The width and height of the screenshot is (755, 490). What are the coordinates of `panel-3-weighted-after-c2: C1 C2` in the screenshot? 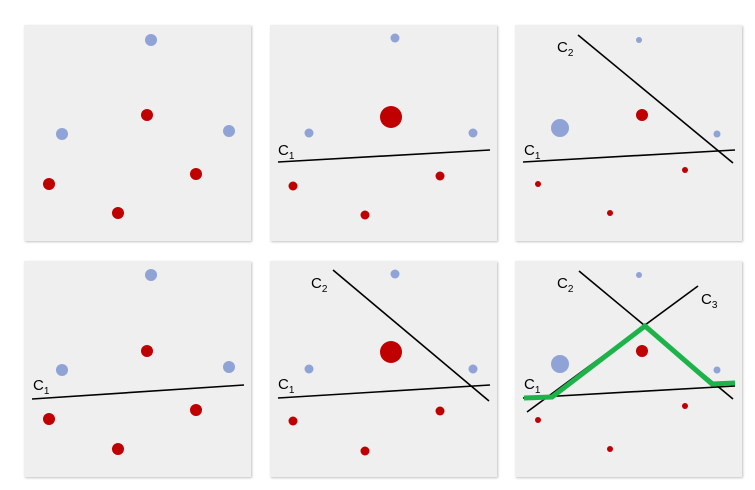 It's located at (628, 133).